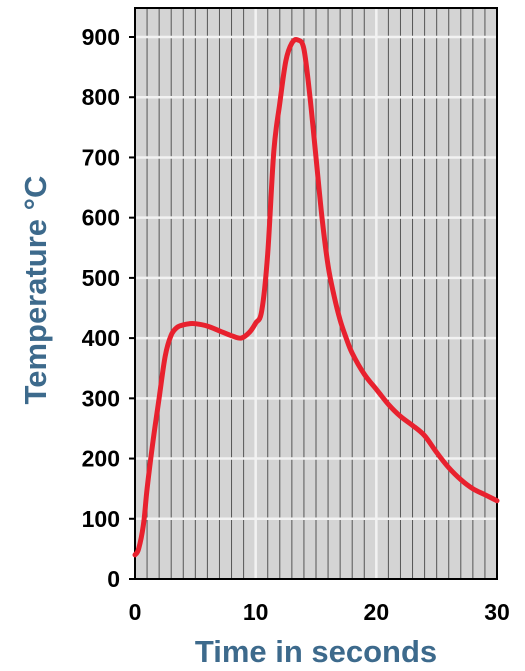 The width and height of the screenshot is (525, 671). What do you see at coordinates (113, 579) in the screenshot?
I see `y-tick-label: 0` at bounding box center [113, 579].